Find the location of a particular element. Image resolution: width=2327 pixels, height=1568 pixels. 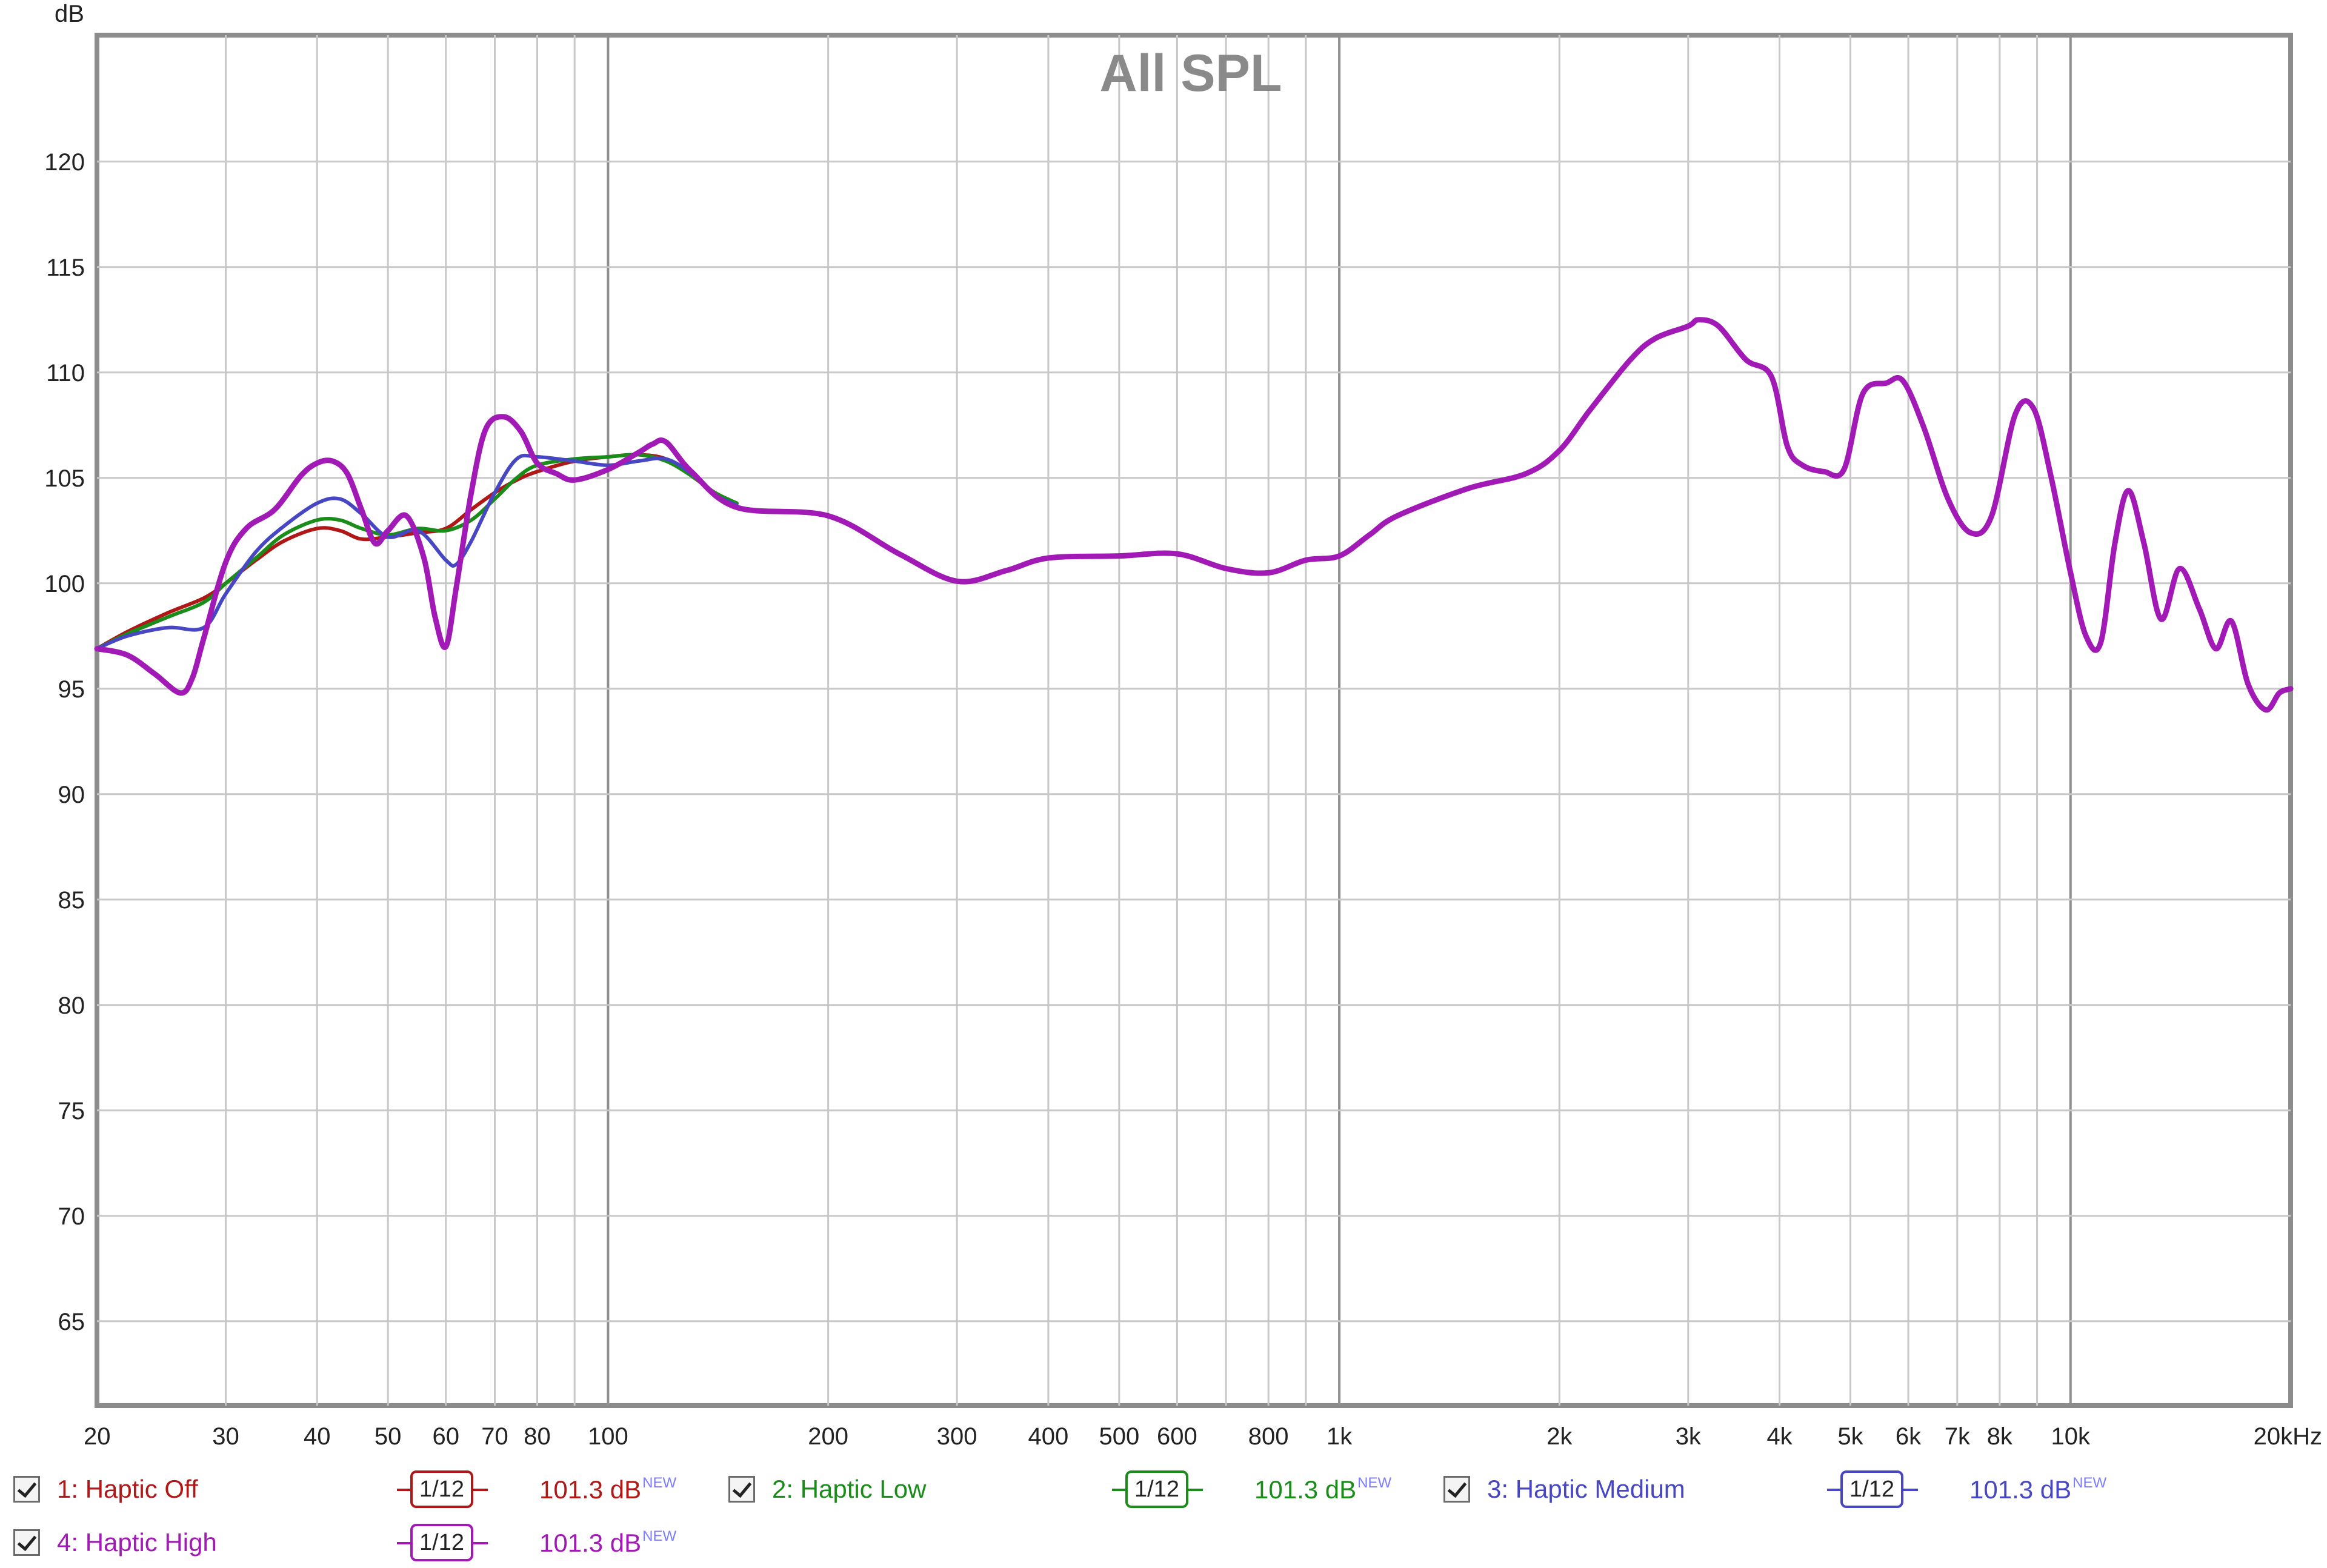

x-tick-label: 800 is located at coordinates (1268, 1436).